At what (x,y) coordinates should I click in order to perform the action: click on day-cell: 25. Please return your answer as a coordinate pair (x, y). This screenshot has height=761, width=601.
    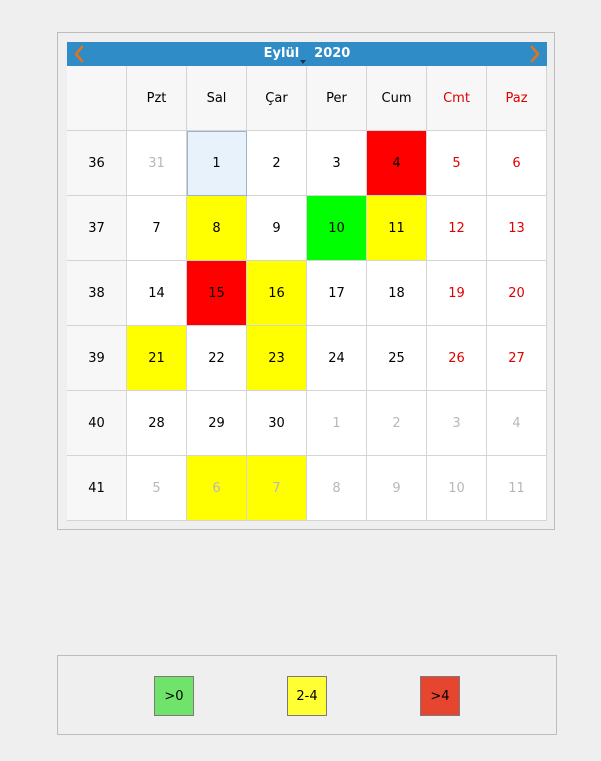
    Looking at the image, I should click on (397, 358).